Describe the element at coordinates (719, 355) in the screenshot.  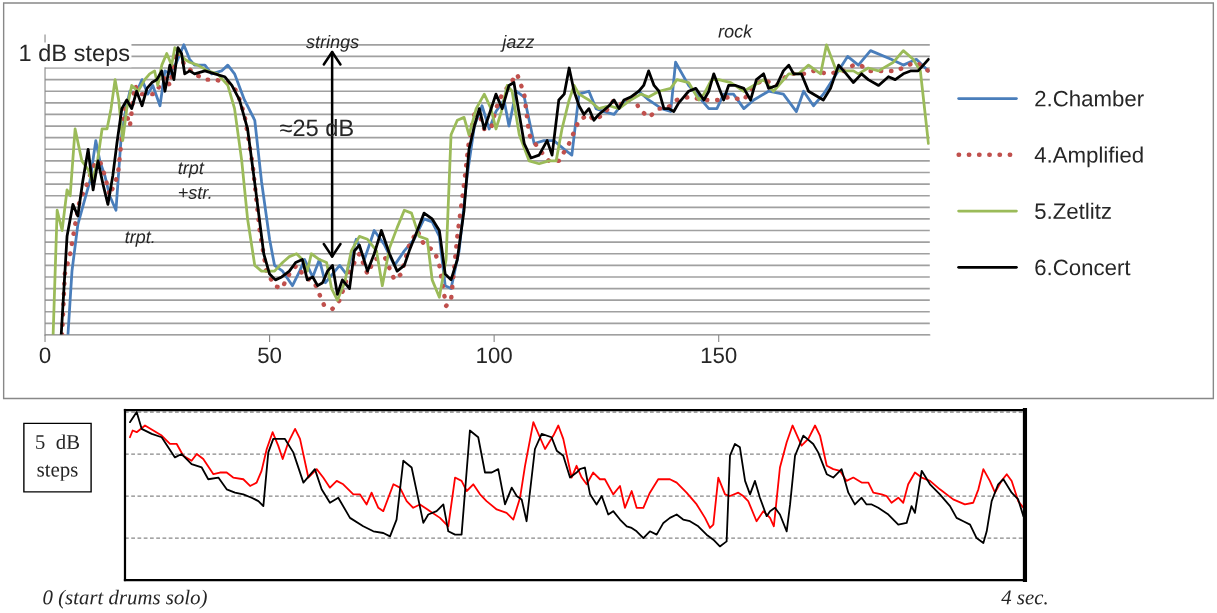
I see `x-tick-label: 150` at that location.